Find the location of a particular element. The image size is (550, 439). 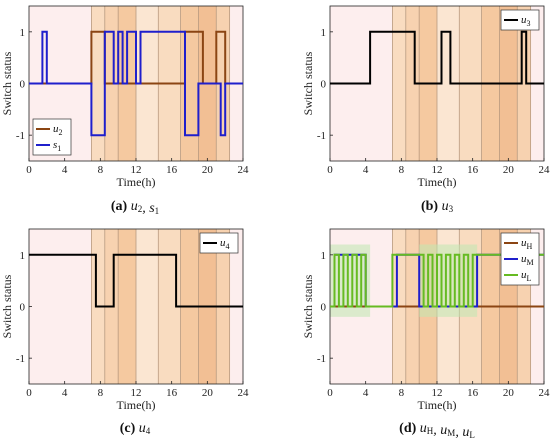

legend-entry: uH is located at coordinates (527, 244).